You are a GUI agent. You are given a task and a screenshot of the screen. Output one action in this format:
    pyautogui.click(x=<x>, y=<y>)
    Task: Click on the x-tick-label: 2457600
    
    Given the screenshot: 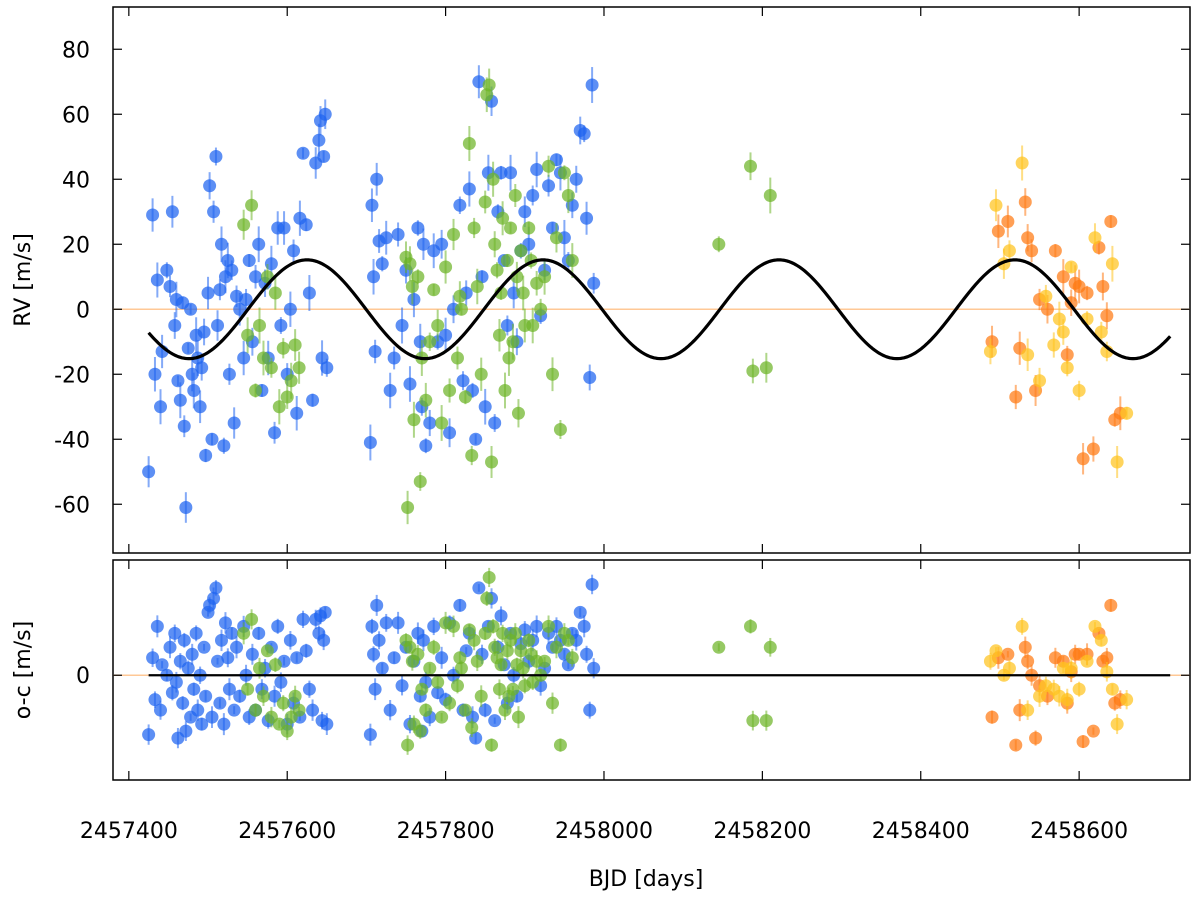 What is the action you would take?
    pyautogui.click(x=287, y=831)
    